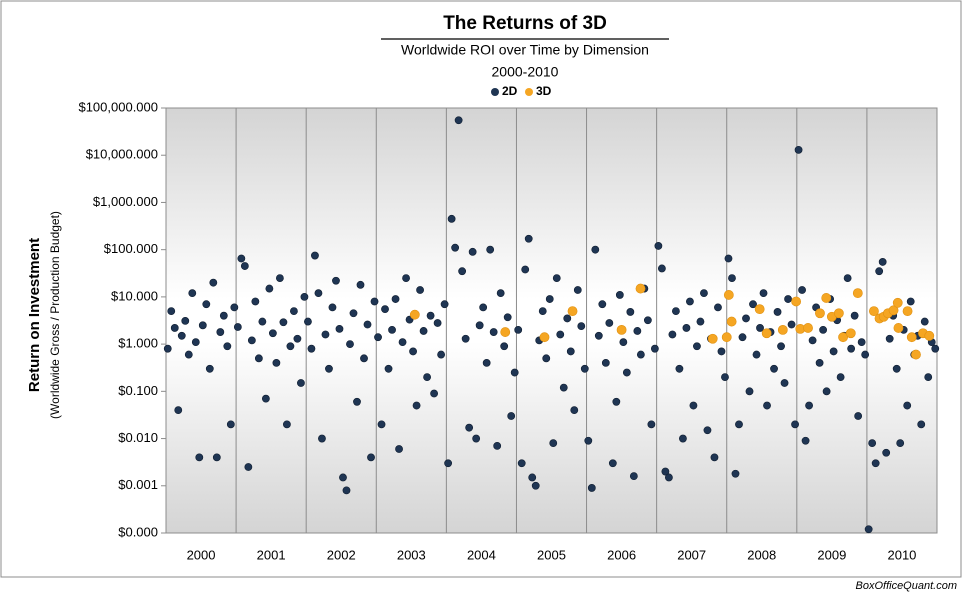 The height and width of the screenshot is (599, 963). Describe the element at coordinates (544, 91) in the screenshot. I see `legend-label: 3D` at that location.